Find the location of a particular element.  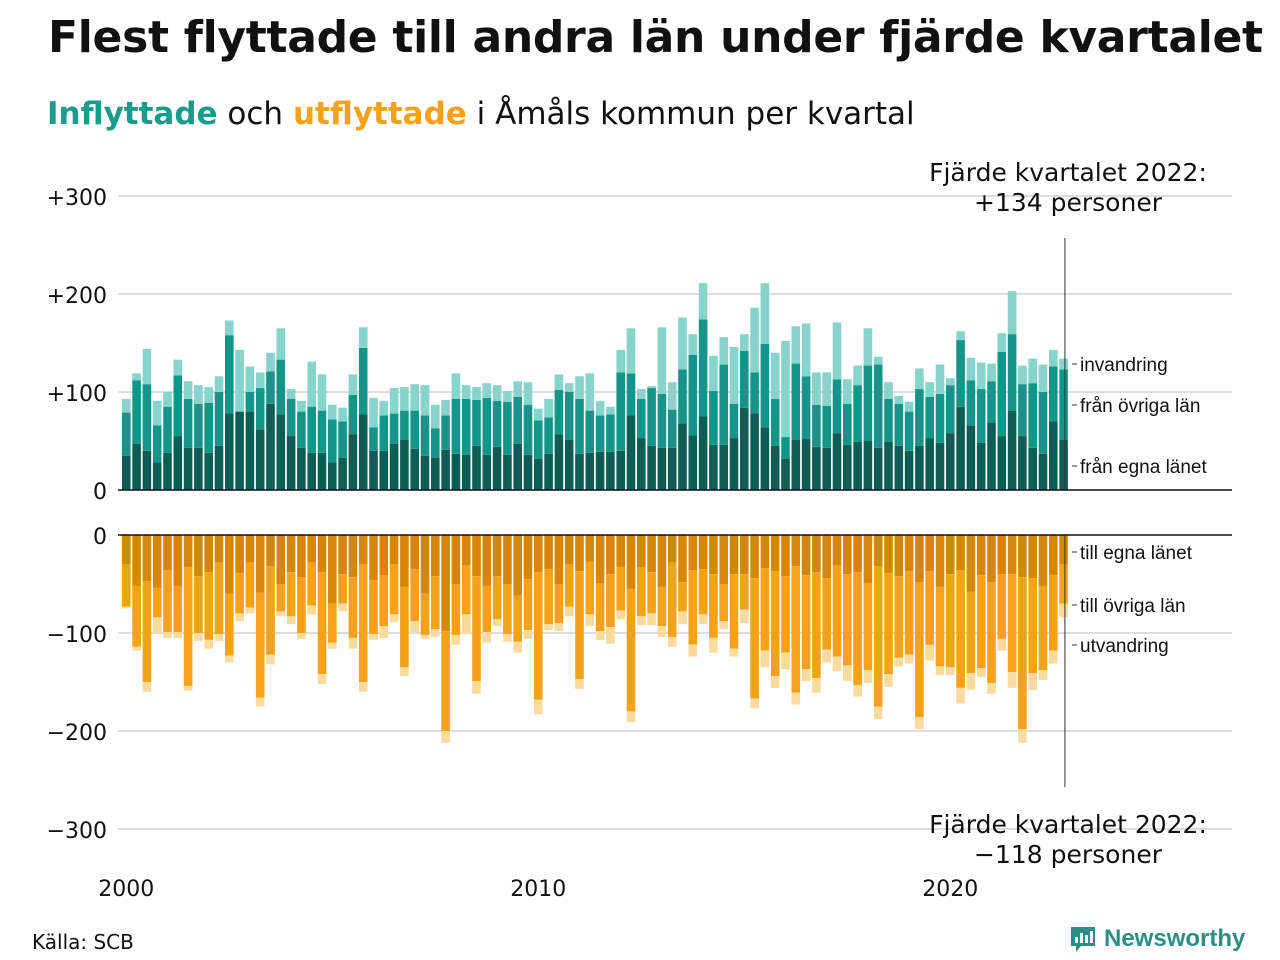

source-note: Källa: SCB is located at coordinates (83, 942).